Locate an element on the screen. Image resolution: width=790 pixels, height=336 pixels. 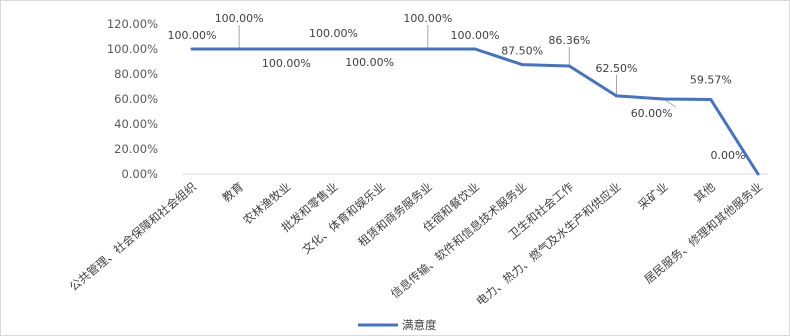
y-tick-label: 80.00% is located at coordinates (136, 74).